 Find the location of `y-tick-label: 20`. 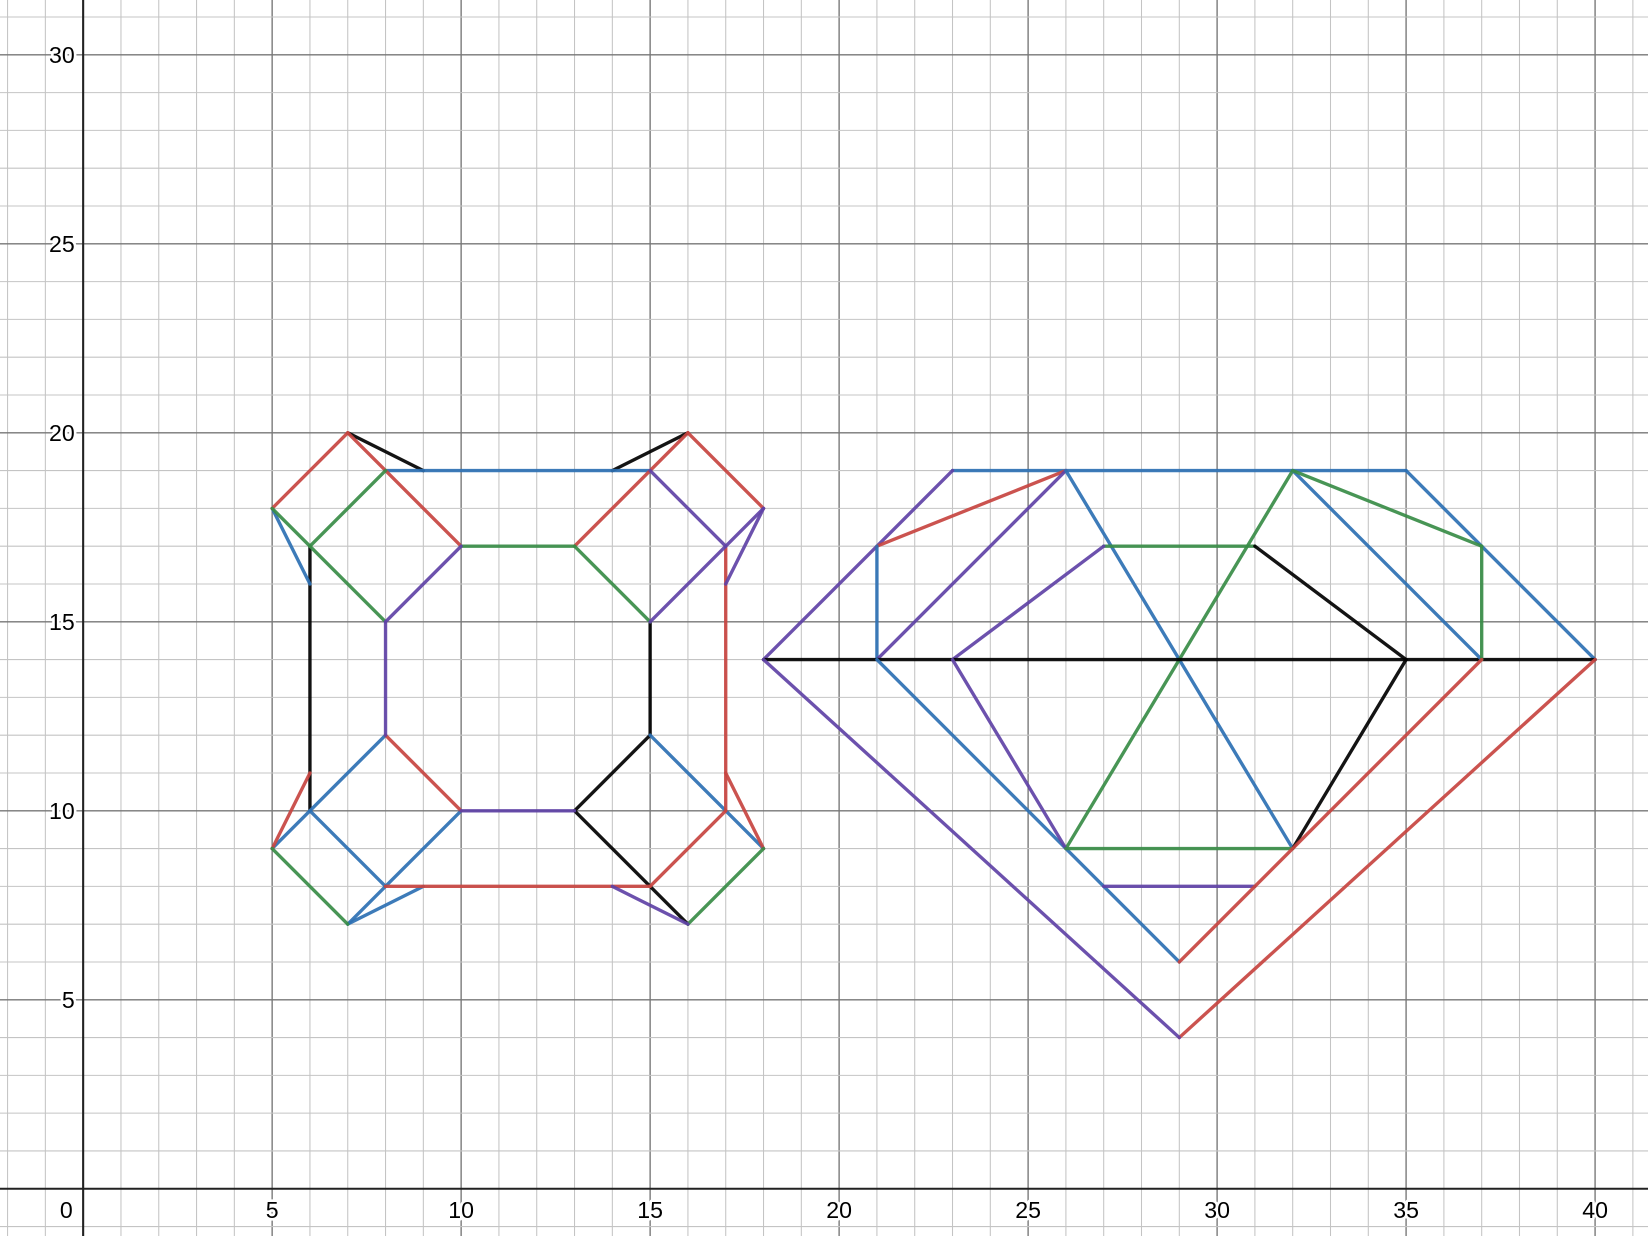

y-tick-label: 20 is located at coordinates (62, 433).